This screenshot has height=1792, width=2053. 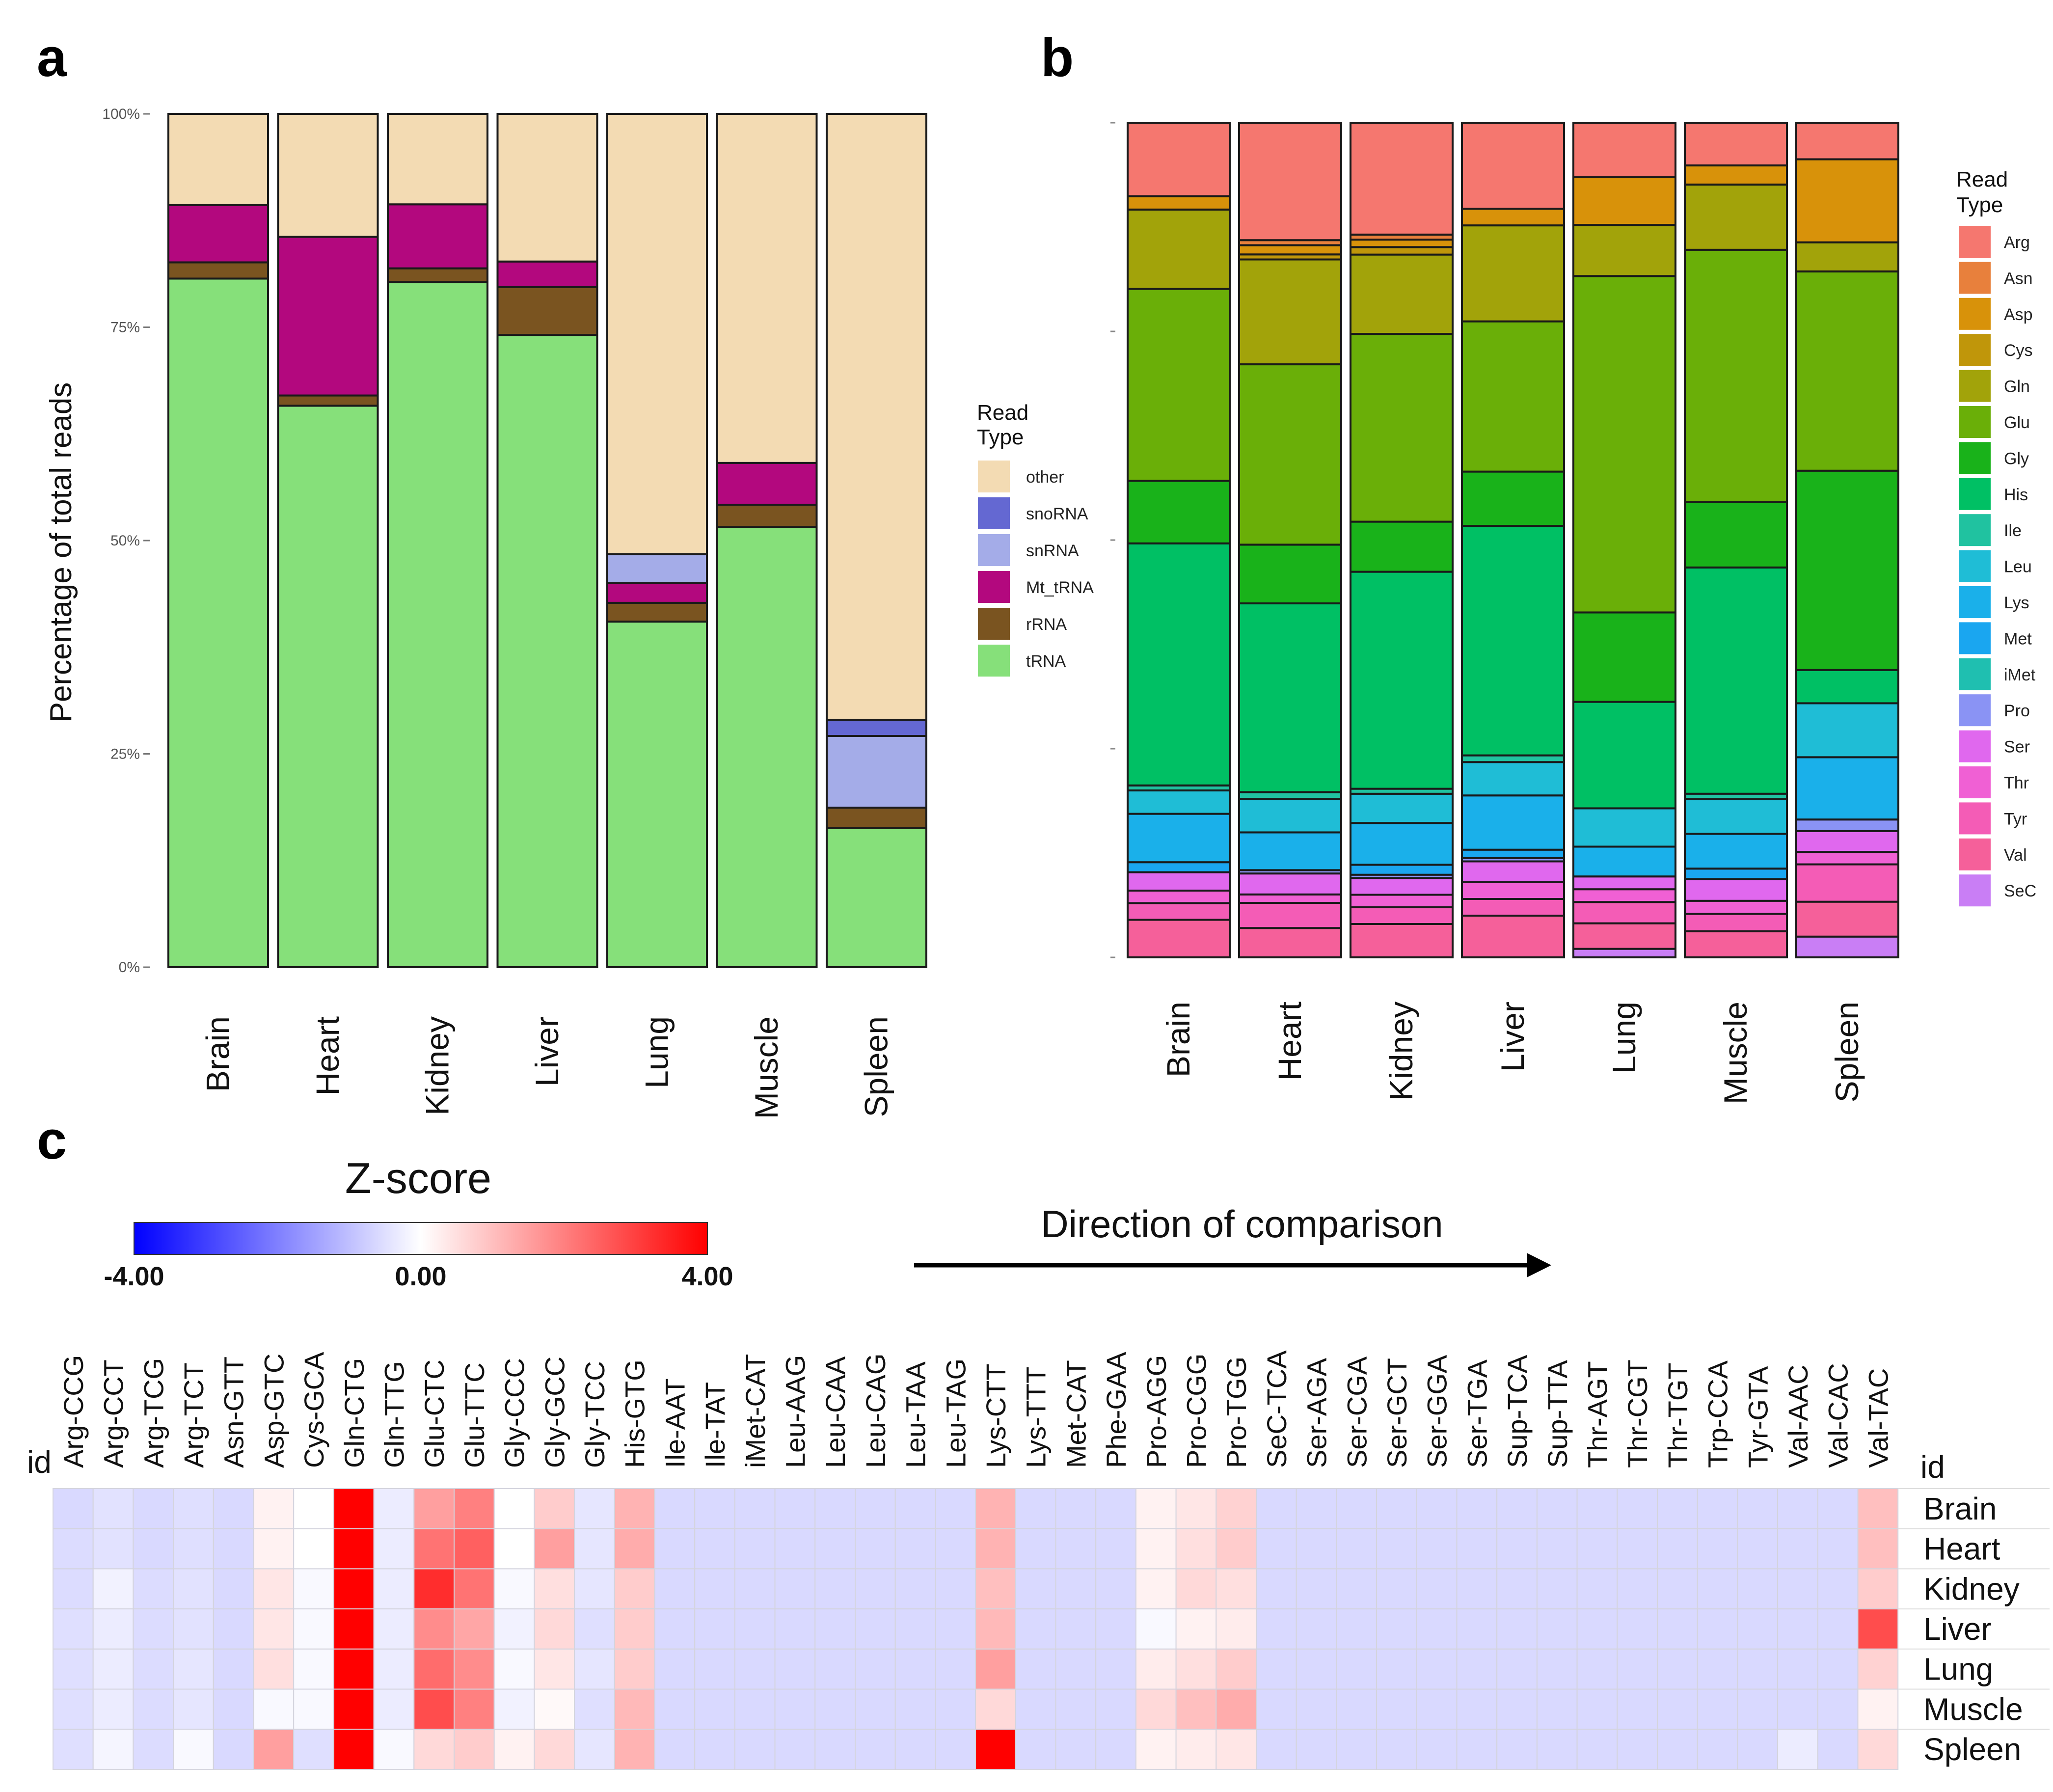 What do you see at coordinates (2016, 819) in the screenshot?
I see `panel-b-legend-label-tyr: Tyr` at bounding box center [2016, 819].